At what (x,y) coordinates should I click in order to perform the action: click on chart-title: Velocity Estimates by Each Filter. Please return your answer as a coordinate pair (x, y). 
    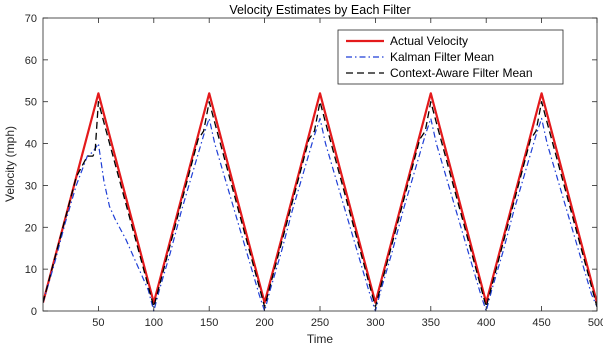
    Looking at the image, I should click on (319, 10).